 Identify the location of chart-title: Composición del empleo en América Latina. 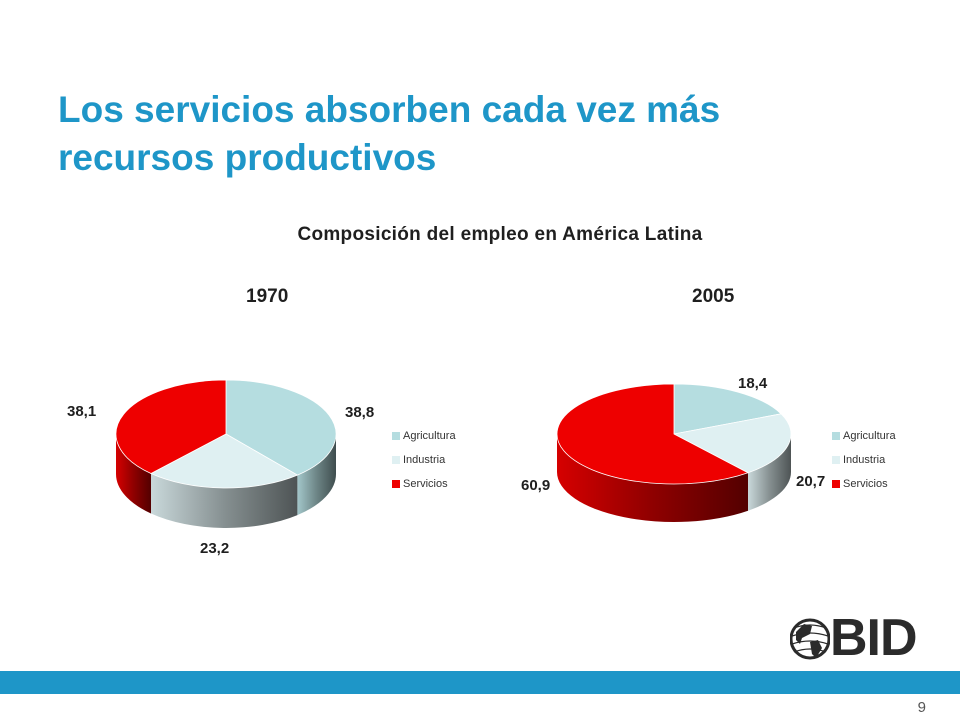
(500, 234).